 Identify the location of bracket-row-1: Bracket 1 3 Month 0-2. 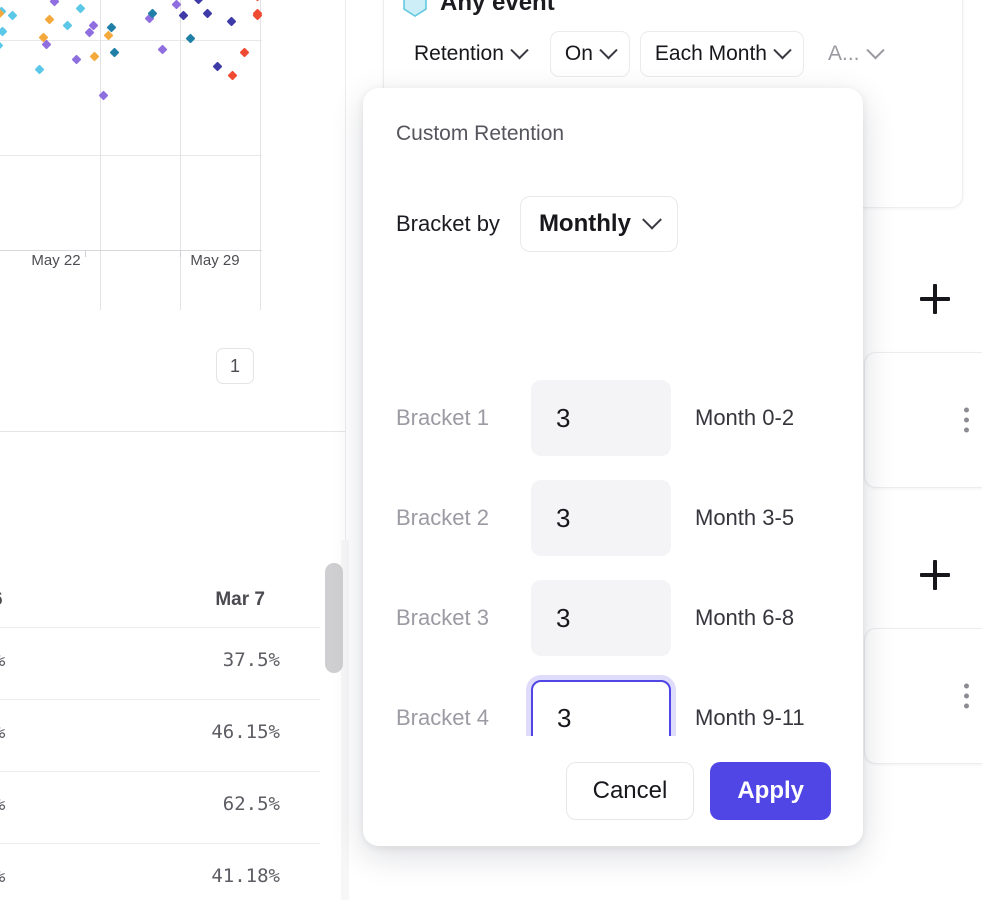
(616, 418).